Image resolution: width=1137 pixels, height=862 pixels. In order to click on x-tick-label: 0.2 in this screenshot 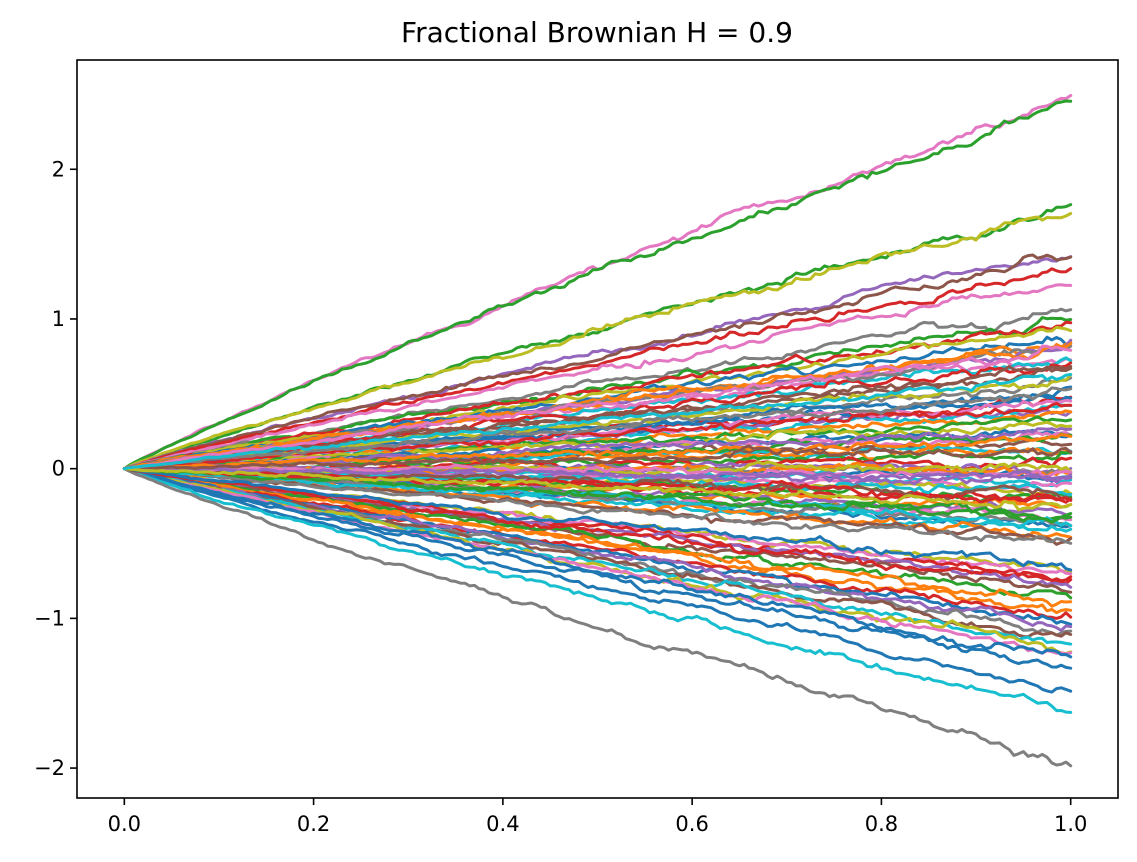, I will do `click(313, 824)`.